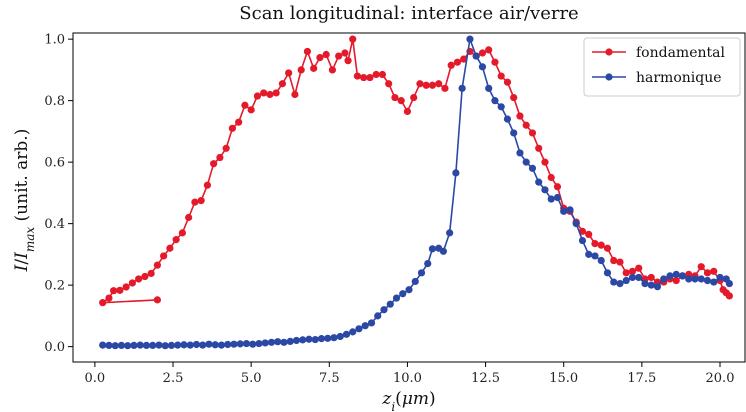 This screenshot has width=746, height=412. I want to click on x-axis-label: zi(μm), so click(408, 400).